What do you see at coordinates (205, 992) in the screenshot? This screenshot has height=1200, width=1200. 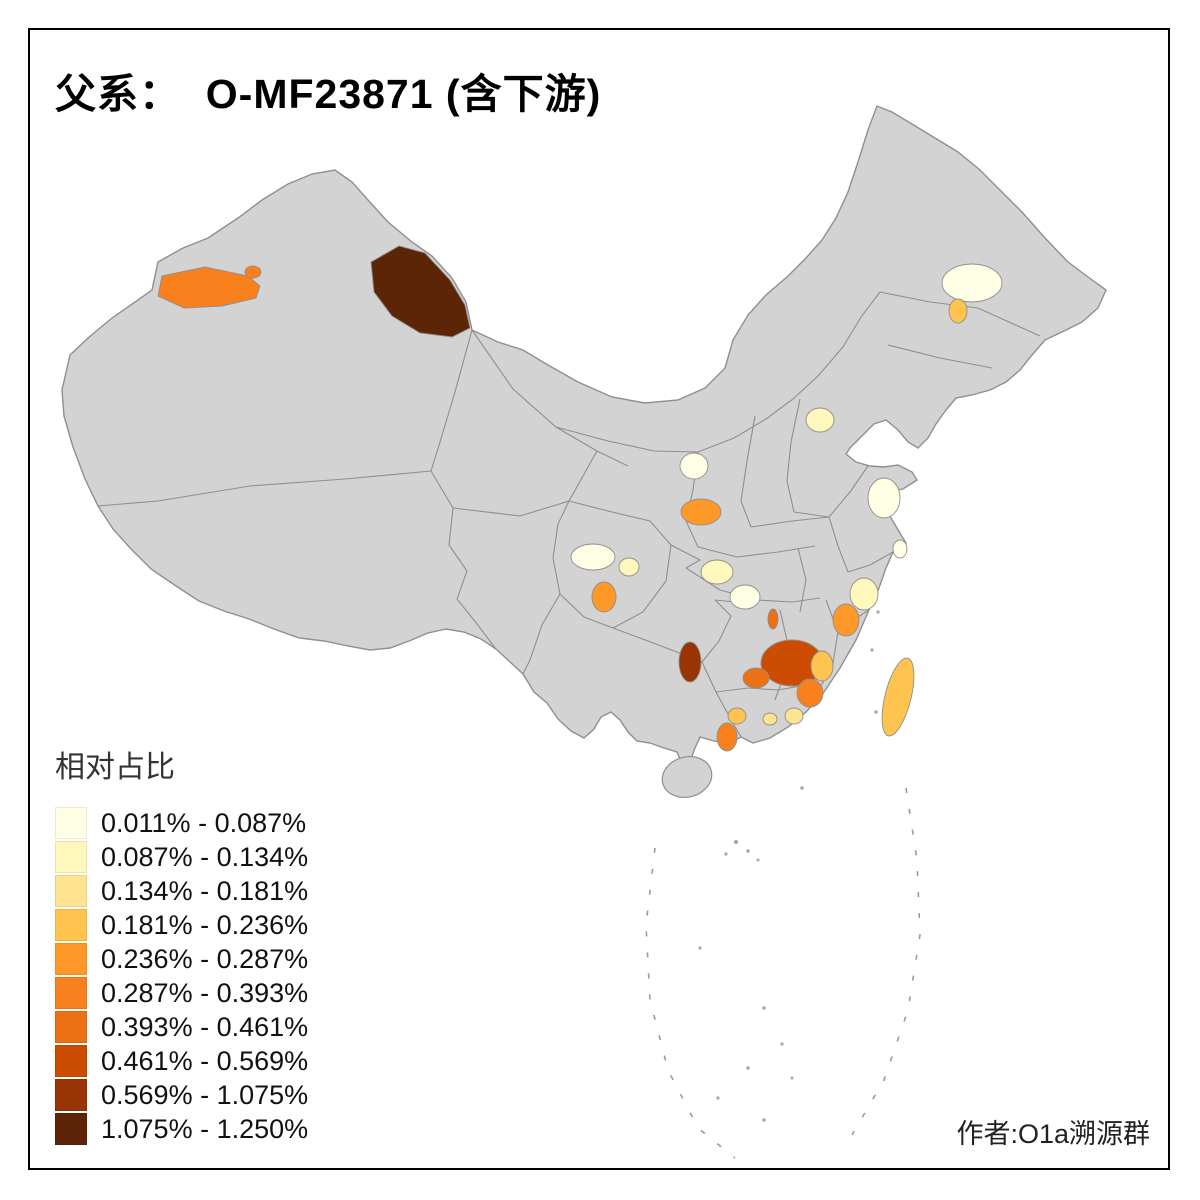 I see `legend-label: 0.287% - 0.393%` at bounding box center [205, 992].